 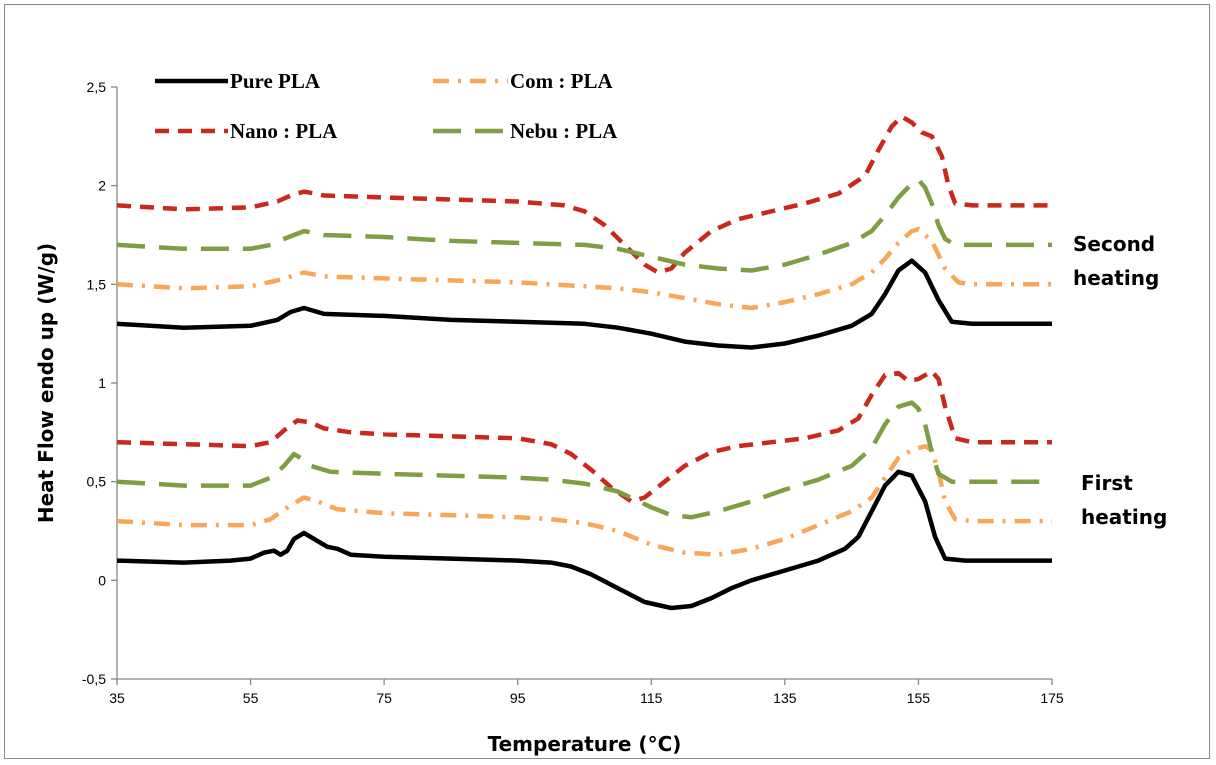 I want to click on annotation-label: First, so click(x=1107, y=483).